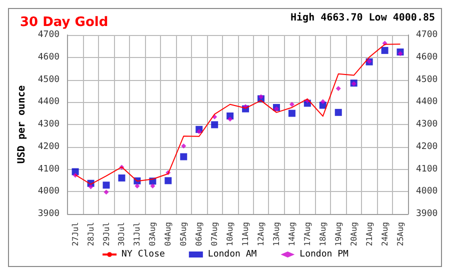 Image resolution: width=450 pixels, height=275 pixels. Describe the element at coordinates (49, 169) in the screenshot. I see `y-tick-label: 4100` at that location.